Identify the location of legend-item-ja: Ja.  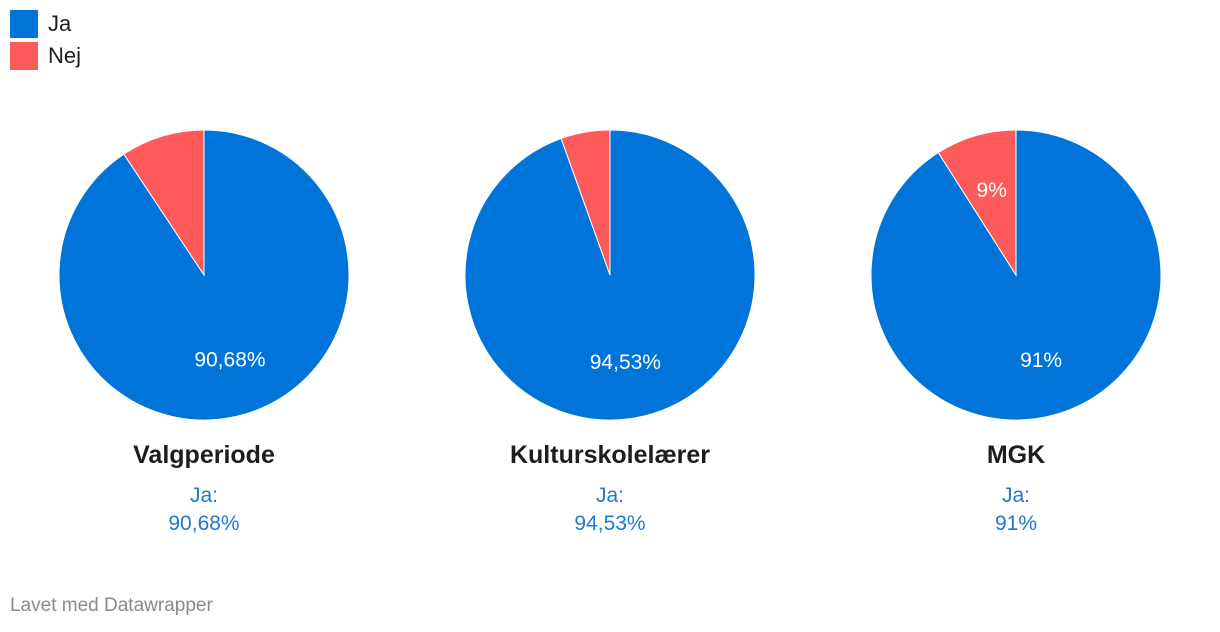
(45, 23).